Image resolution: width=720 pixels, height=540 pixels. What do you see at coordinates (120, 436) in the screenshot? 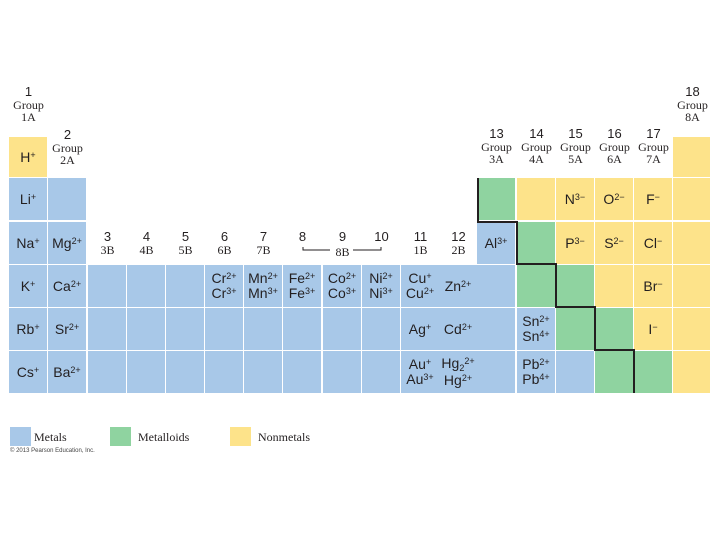
I see `legend-swatch-metalloid` at bounding box center [120, 436].